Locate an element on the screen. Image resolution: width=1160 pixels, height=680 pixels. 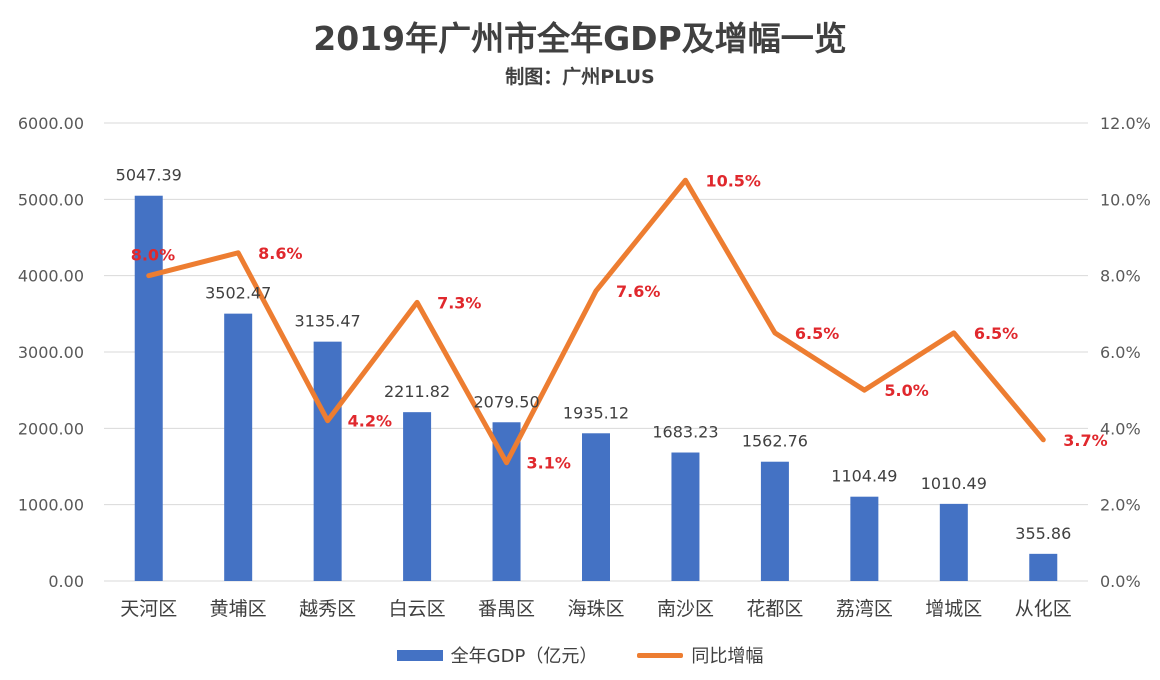
y-tick-left: 3000.00 is located at coordinates (51, 352).